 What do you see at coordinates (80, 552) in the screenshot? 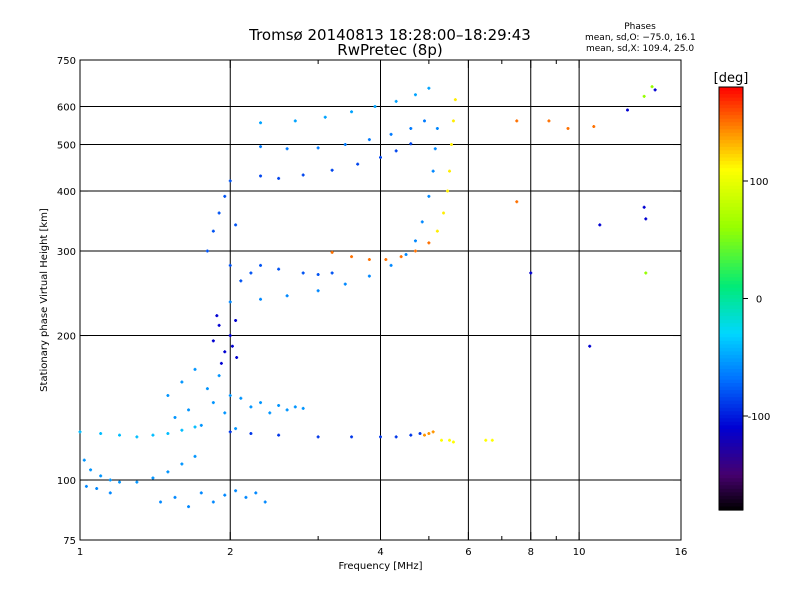
I see `x-tick-label: 1` at bounding box center [80, 552].